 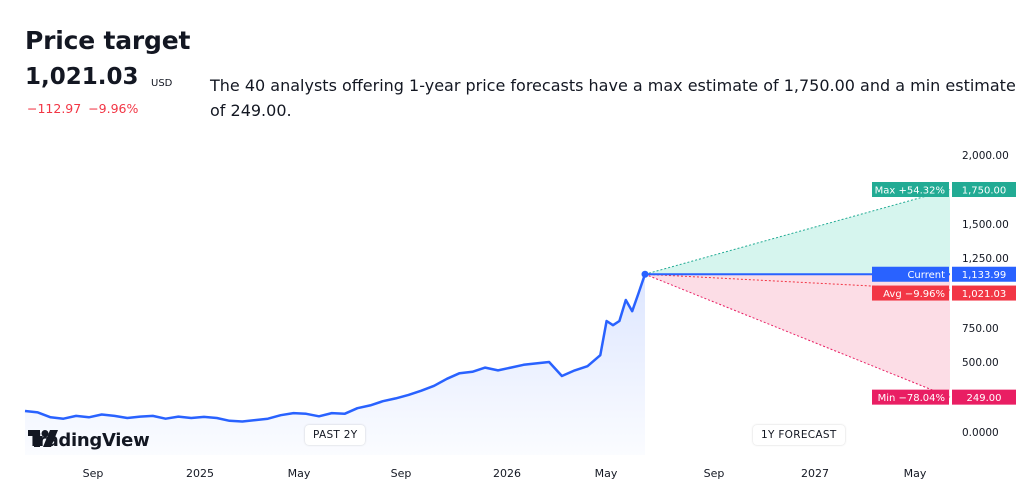 What do you see at coordinates (799, 435) in the screenshot?
I see `forecast-period-label: 1Y FORECAST` at bounding box center [799, 435].